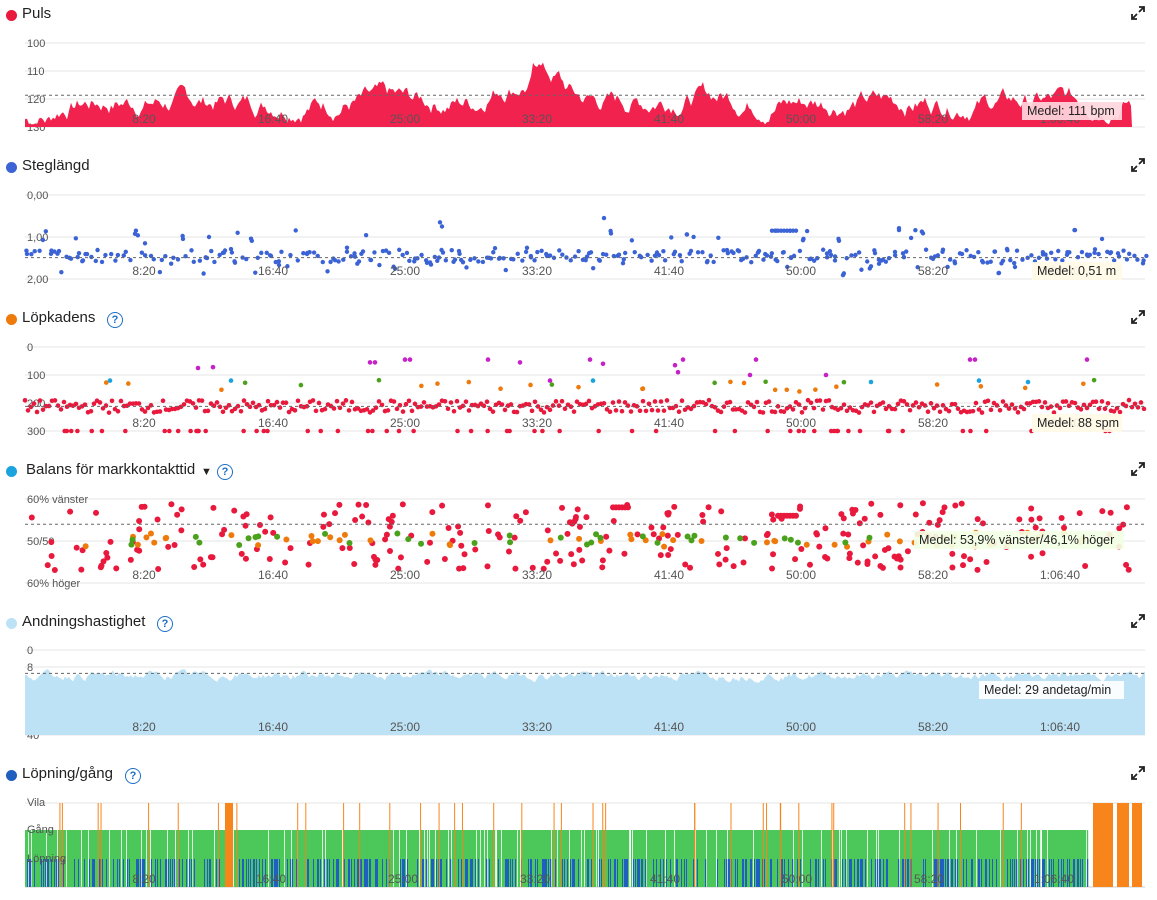  Describe the element at coordinates (206, 472) in the screenshot. I see `dropdown-caret-icon: ▼` at that location.